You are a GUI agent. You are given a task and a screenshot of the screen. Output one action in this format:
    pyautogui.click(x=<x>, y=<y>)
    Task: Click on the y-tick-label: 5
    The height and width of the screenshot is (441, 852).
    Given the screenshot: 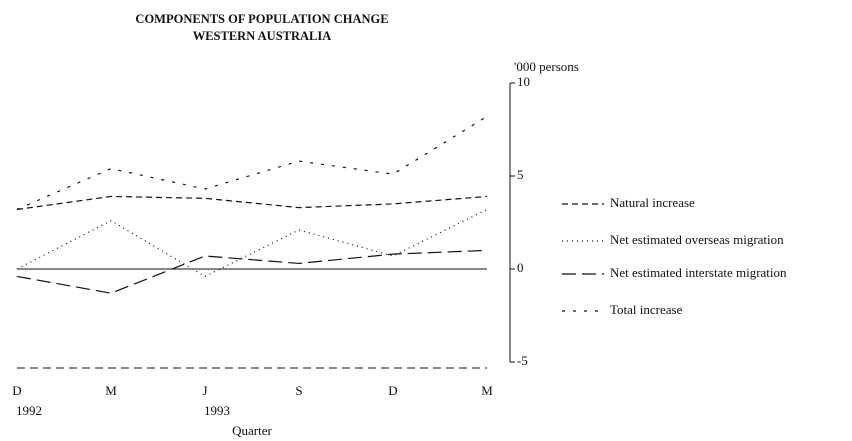 What is the action you would take?
    pyautogui.click(x=520, y=174)
    